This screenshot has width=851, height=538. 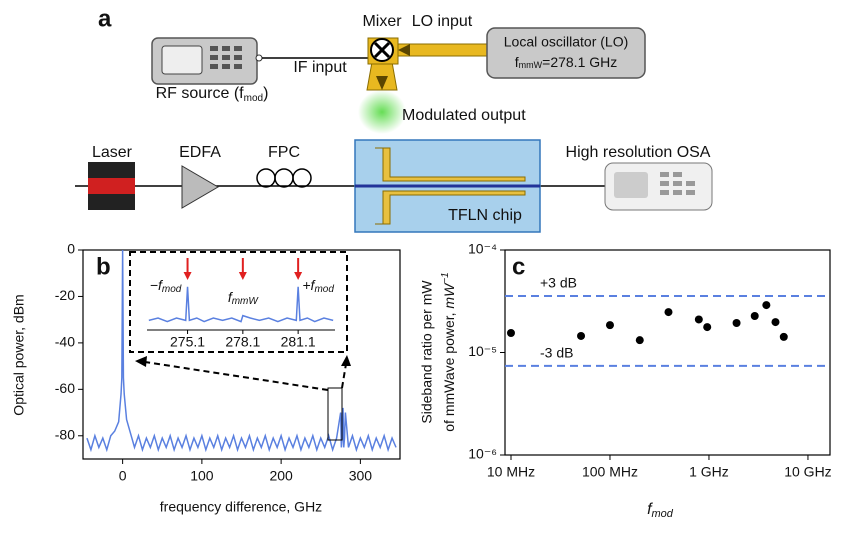 I want to click on y-tick-label: -60, so click(x=65, y=388).